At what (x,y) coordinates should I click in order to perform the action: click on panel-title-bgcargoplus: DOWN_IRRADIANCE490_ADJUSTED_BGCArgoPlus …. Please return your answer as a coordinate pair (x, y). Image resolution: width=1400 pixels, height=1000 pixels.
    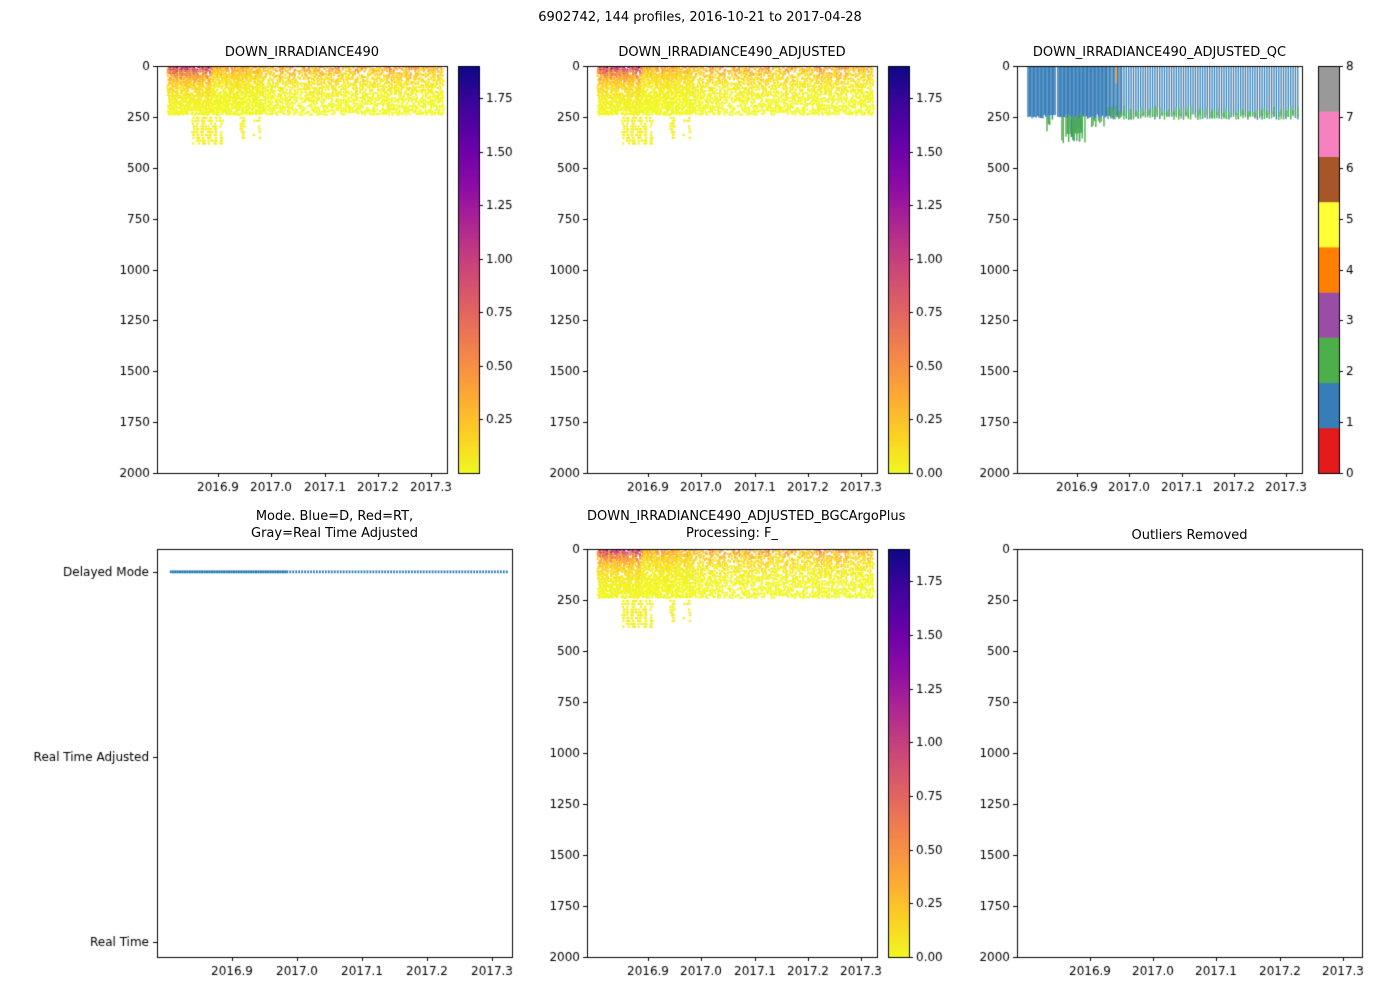
    Looking at the image, I should click on (746, 525).